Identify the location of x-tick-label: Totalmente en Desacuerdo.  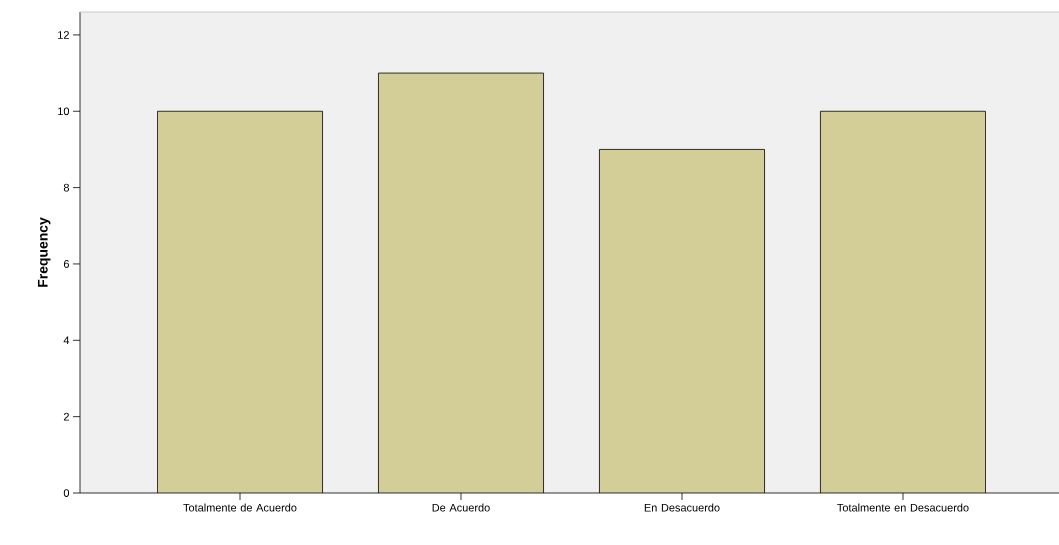
(903, 507).